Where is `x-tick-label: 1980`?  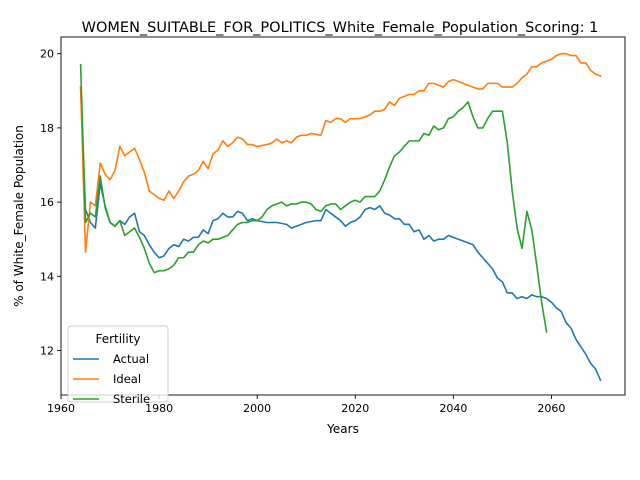
x-tick-label: 1980 is located at coordinates (159, 408).